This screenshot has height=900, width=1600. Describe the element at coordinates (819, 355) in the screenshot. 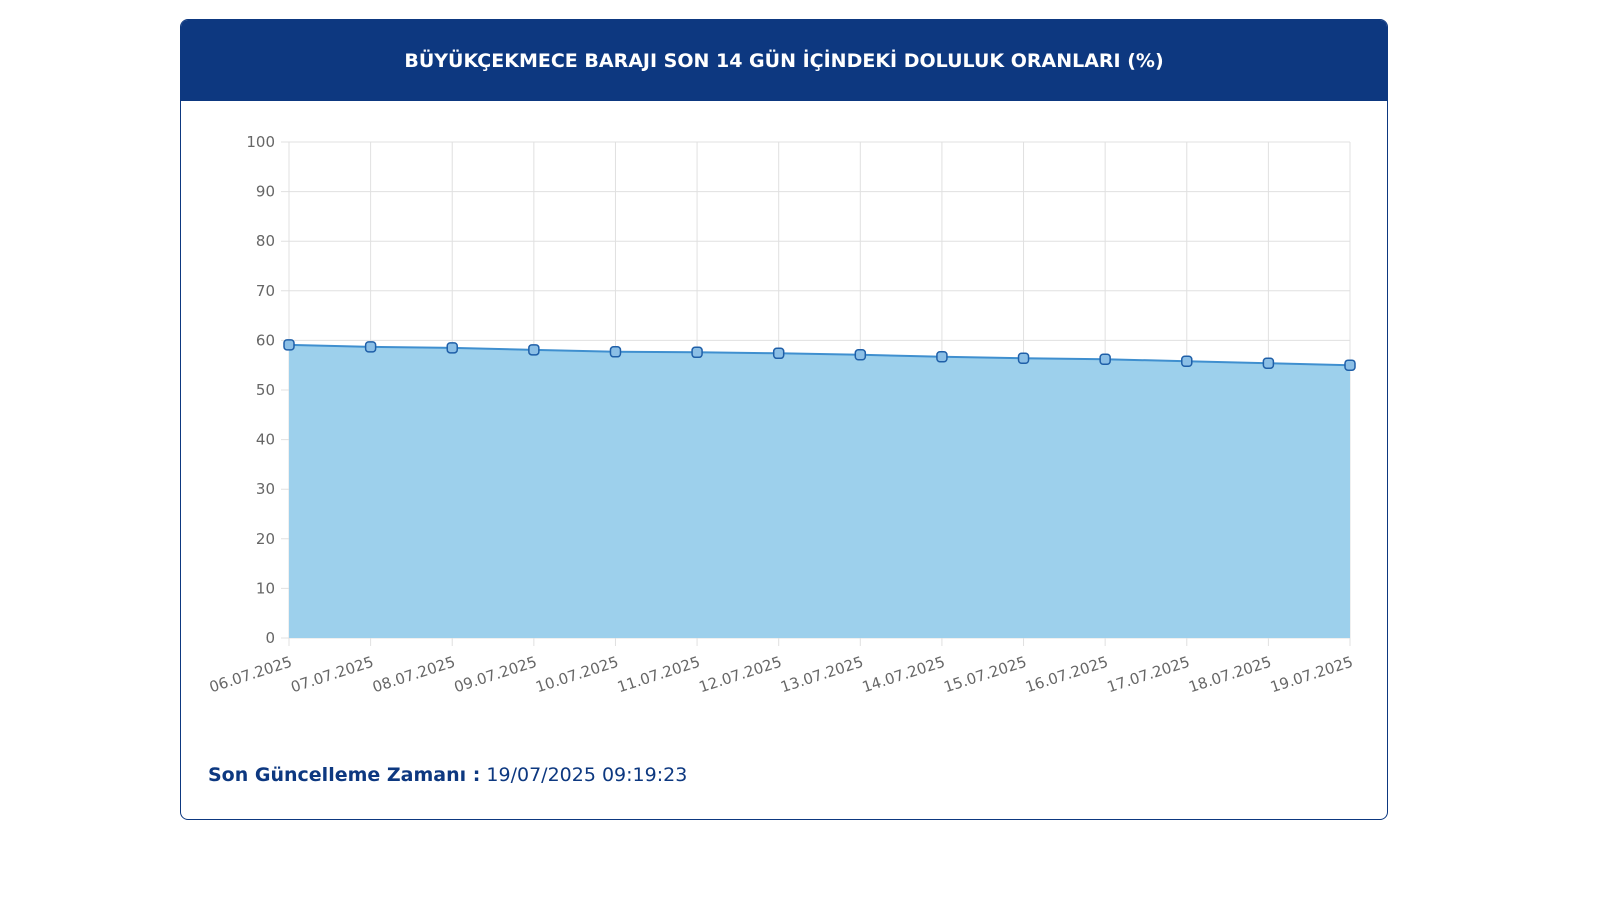

I see `line` at that location.